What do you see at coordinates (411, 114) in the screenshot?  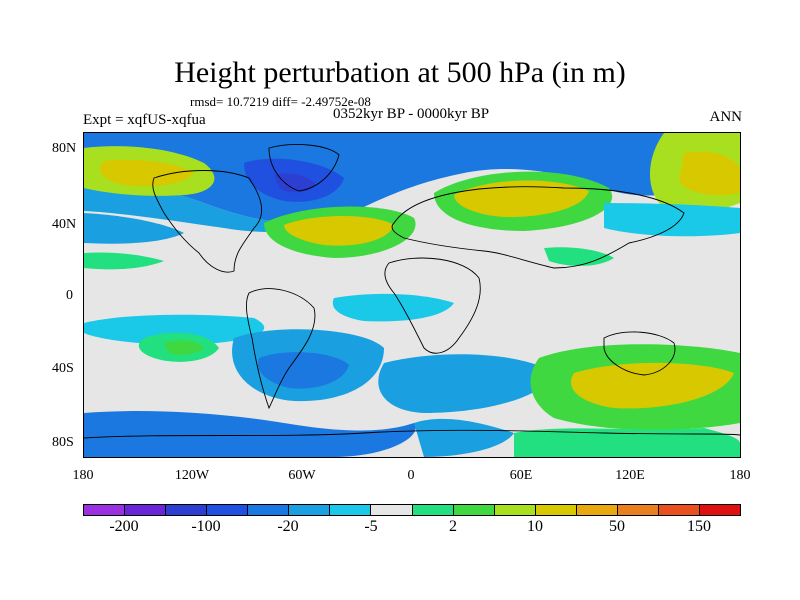 I see `period-label: 0352kyr BP - 0000kyr BP` at bounding box center [411, 114].